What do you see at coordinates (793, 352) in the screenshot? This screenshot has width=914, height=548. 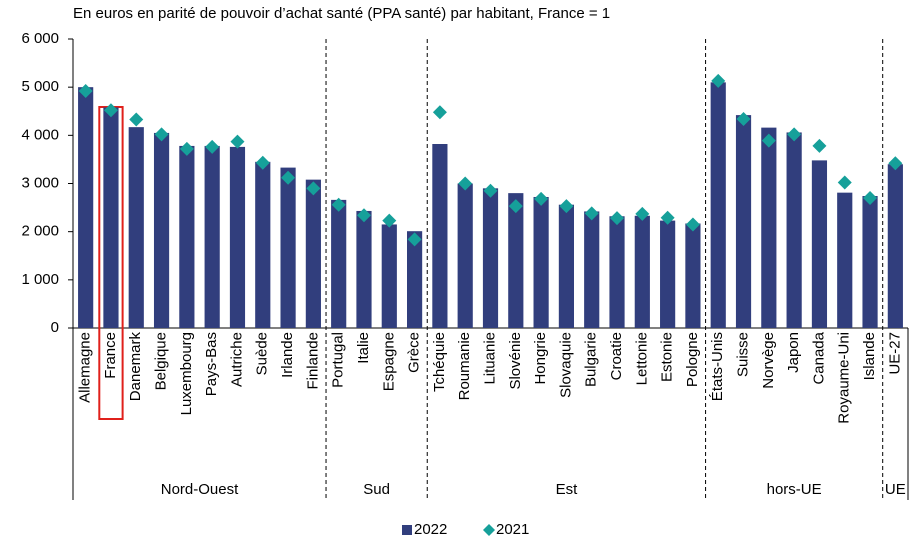 I see `x-tick-label: Japon` at bounding box center [793, 352].